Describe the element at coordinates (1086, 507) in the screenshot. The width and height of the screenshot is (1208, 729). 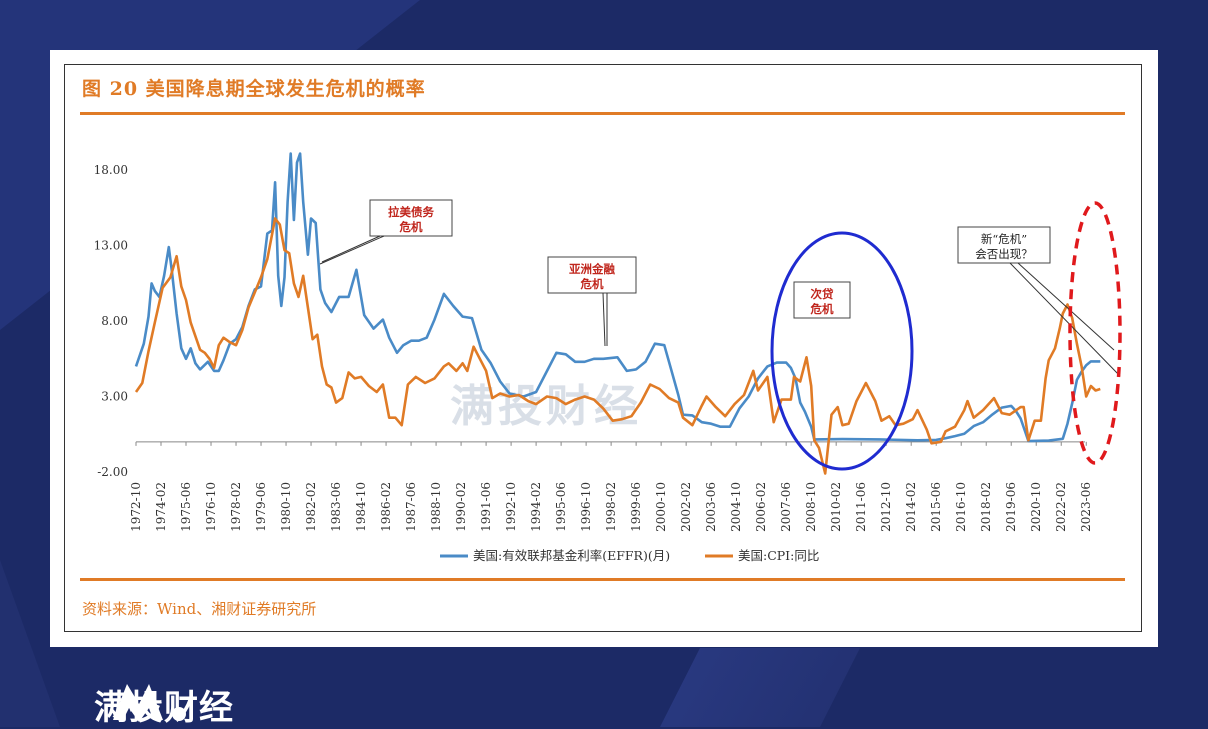
I see `x-tick-label: 2023-06` at that location.